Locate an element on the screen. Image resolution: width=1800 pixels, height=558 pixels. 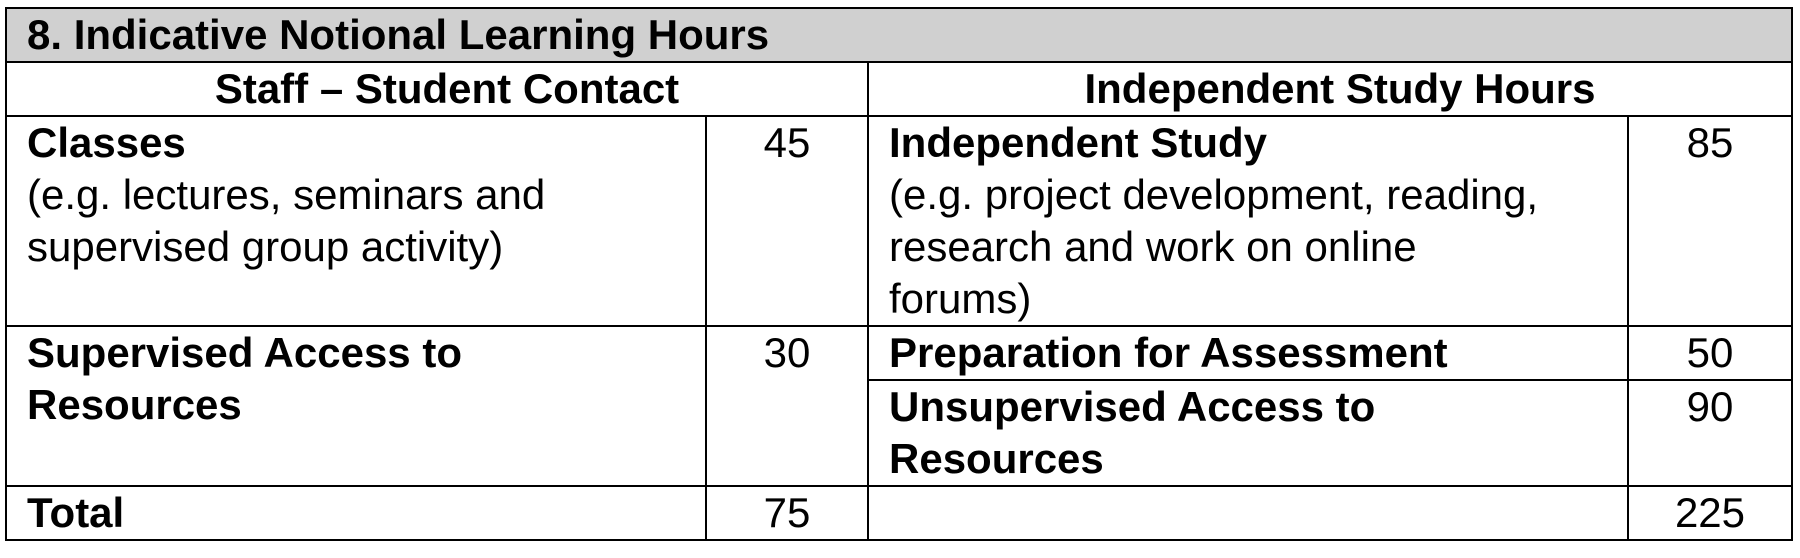
independent-study-label: Independent Study is located at coordinates (1078, 142).